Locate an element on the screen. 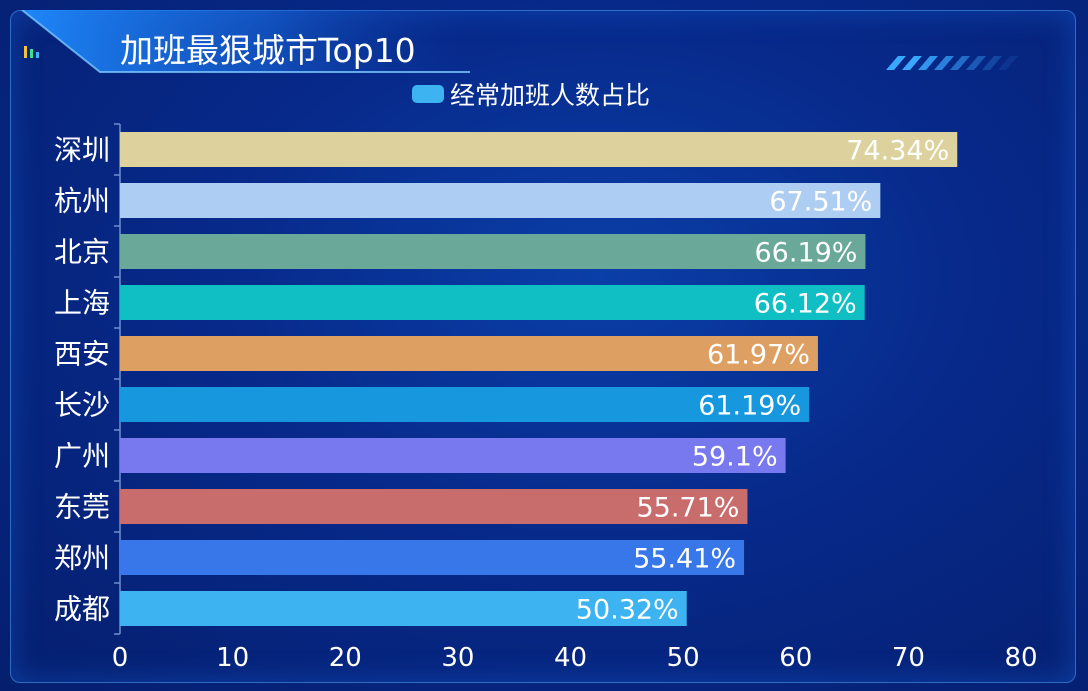 The width and height of the screenshot is (1088, 691). x-tick-label: 40 is located at coordinates (570, 658).